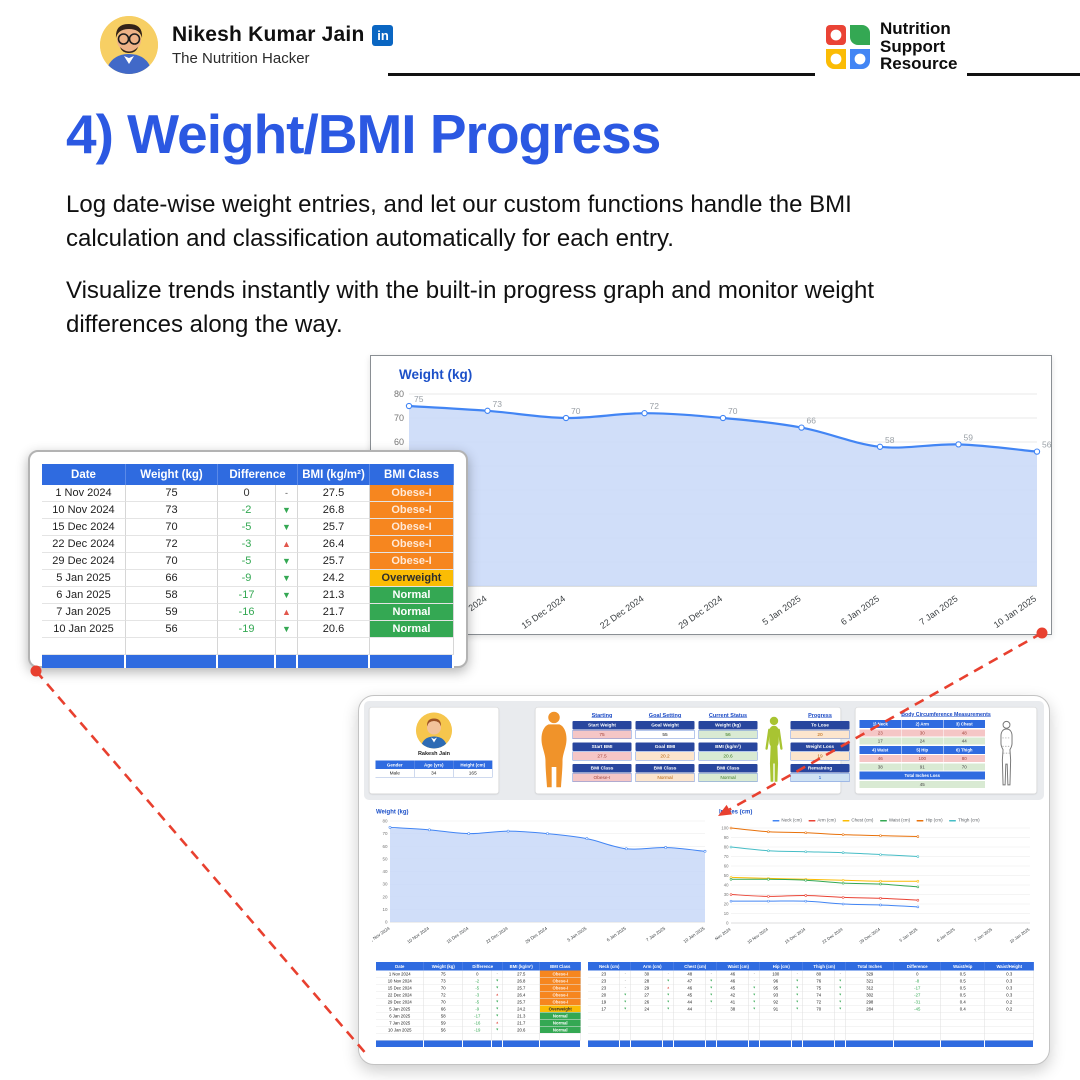 The image size is (1080, 1080). Describe the element at coordinates (726, 904) in the screenshot. I see `svg-text: 20` at that location.